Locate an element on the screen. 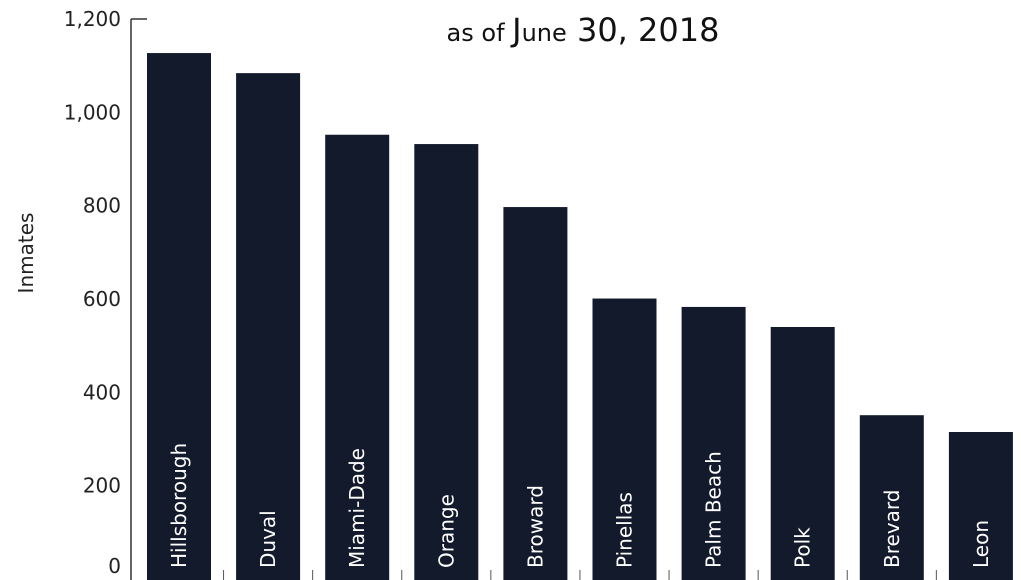  chart-title-initial: J is located at coordinates (515, 30).